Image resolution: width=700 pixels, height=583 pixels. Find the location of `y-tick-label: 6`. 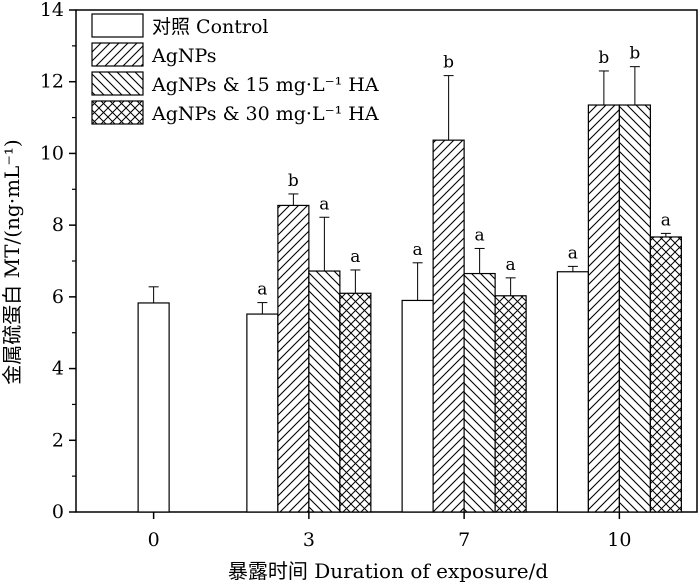

y-tick-label: 6 is located at coordinates (58, 297).